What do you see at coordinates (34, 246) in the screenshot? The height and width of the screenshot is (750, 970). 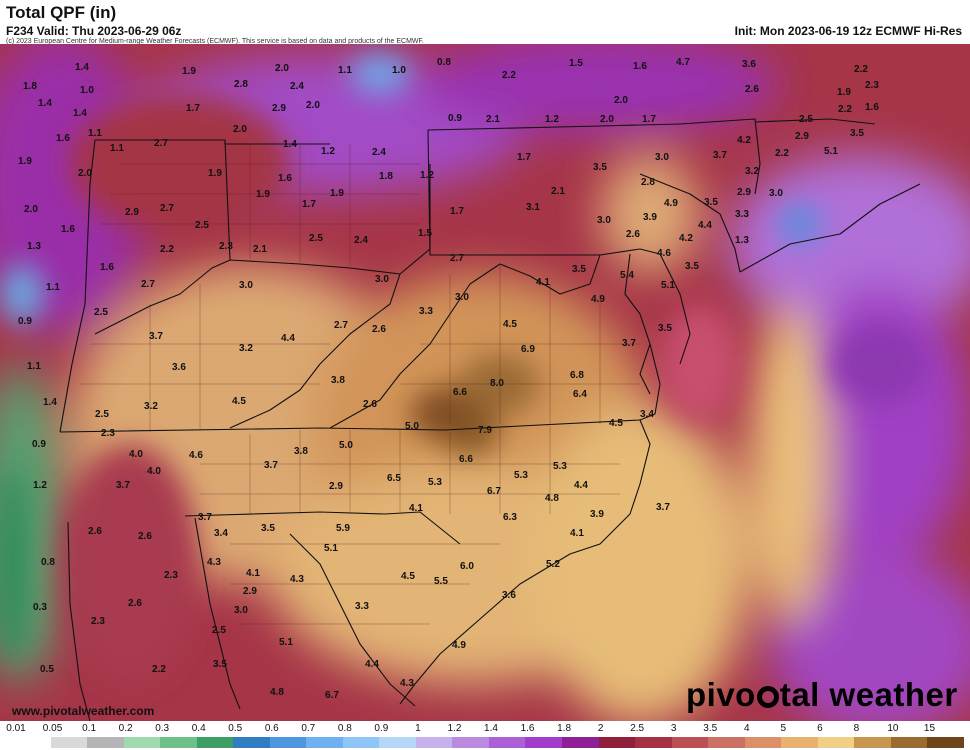 I see `qpf-value-label: 1.3` at bounding box center [34, 246].